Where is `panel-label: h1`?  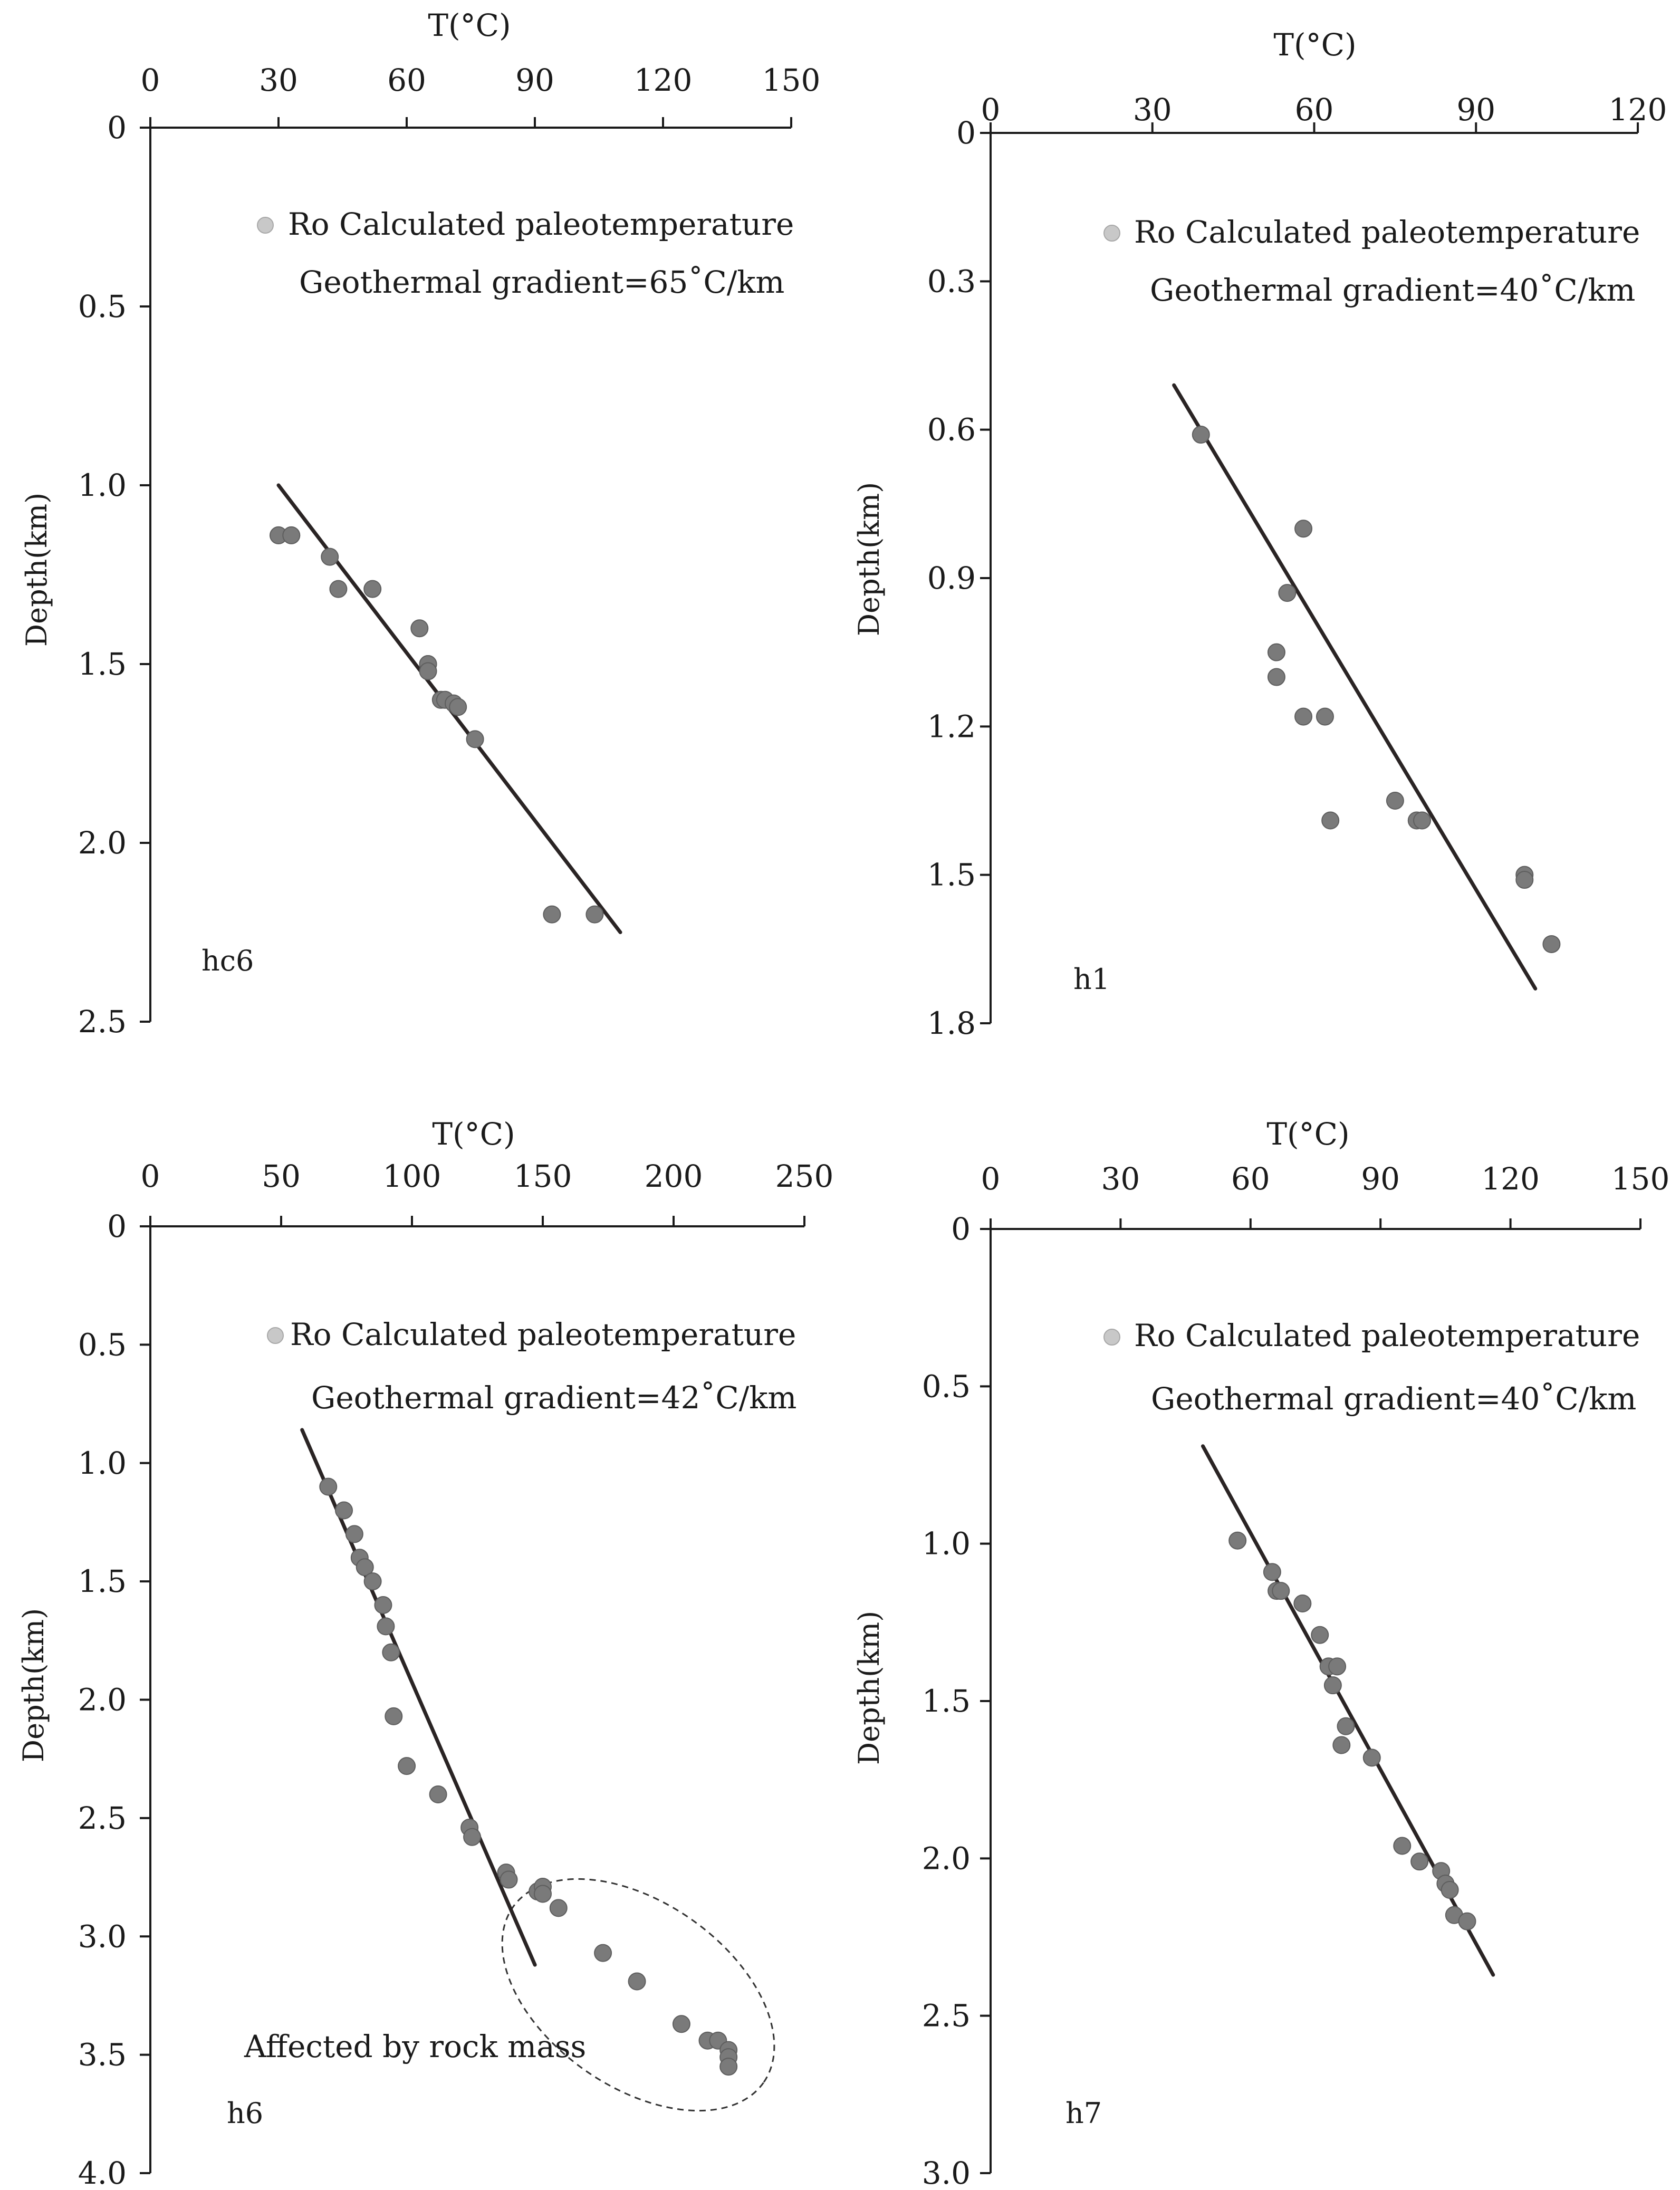 panel-label: h1 is located at coordinates (1091, 979).